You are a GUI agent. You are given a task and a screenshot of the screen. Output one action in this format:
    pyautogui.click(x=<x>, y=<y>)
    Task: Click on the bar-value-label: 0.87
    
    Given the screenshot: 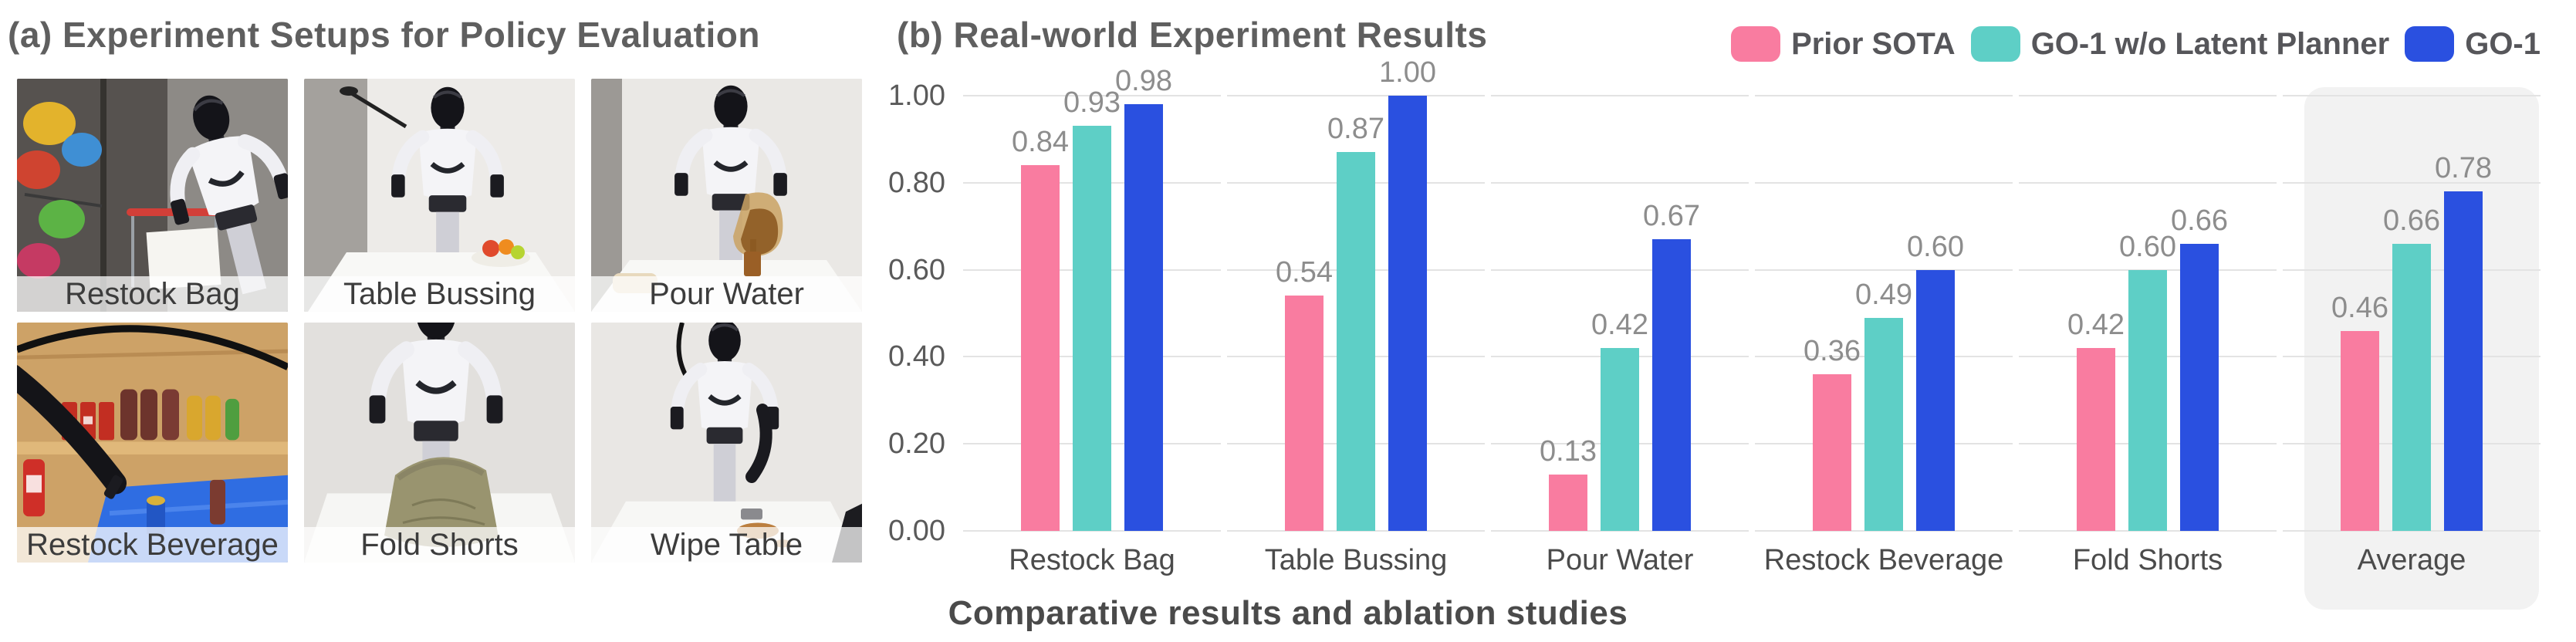 What is the action you would take?
    pyautogui.click(x=1355, y=129)
    